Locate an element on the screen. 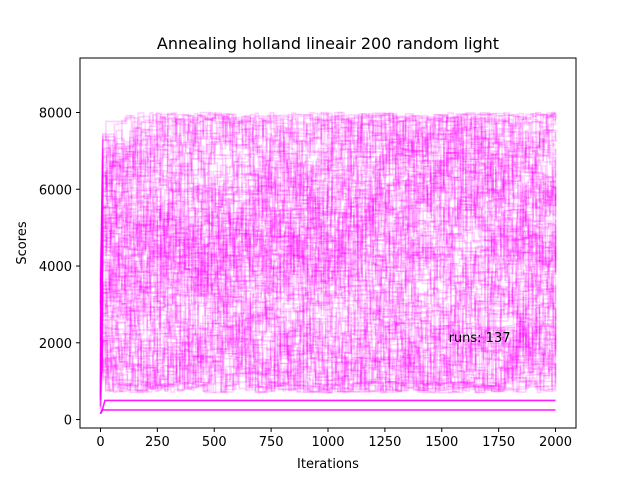 The height and width of the screenshot is (480, 640). x-tick-label: 250 is located at coordinates (157, 442).